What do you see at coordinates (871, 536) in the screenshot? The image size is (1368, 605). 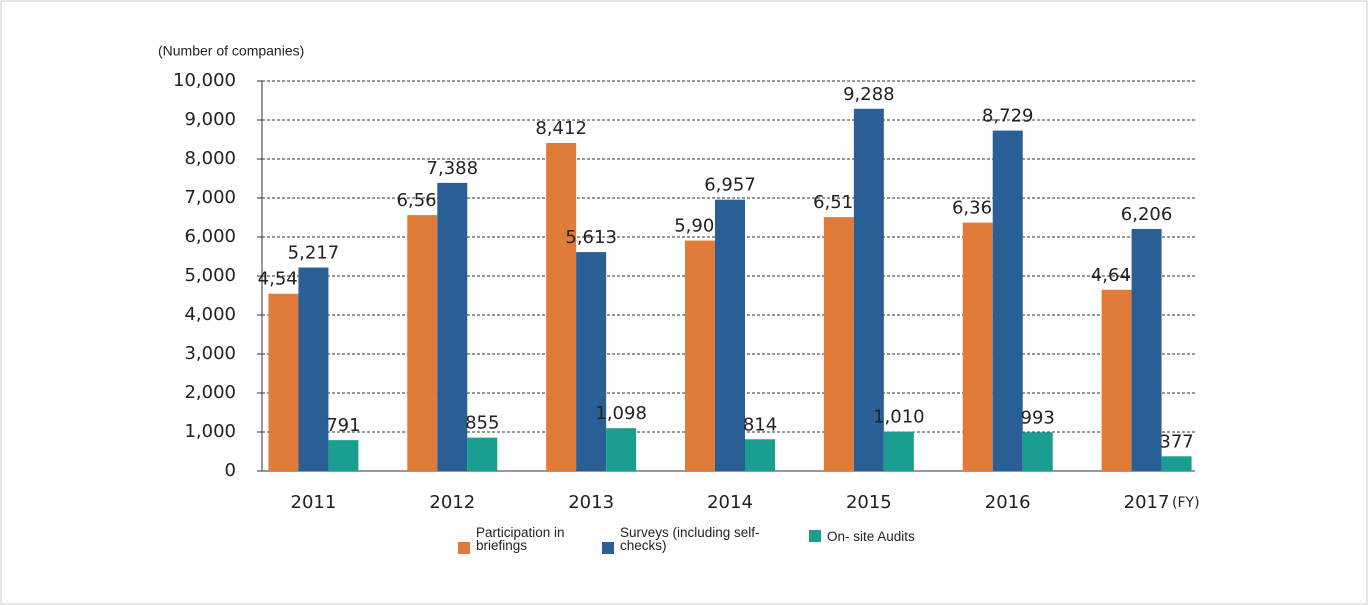 I see `legend-label: On- site Audits` at bounding box center [871, 536].